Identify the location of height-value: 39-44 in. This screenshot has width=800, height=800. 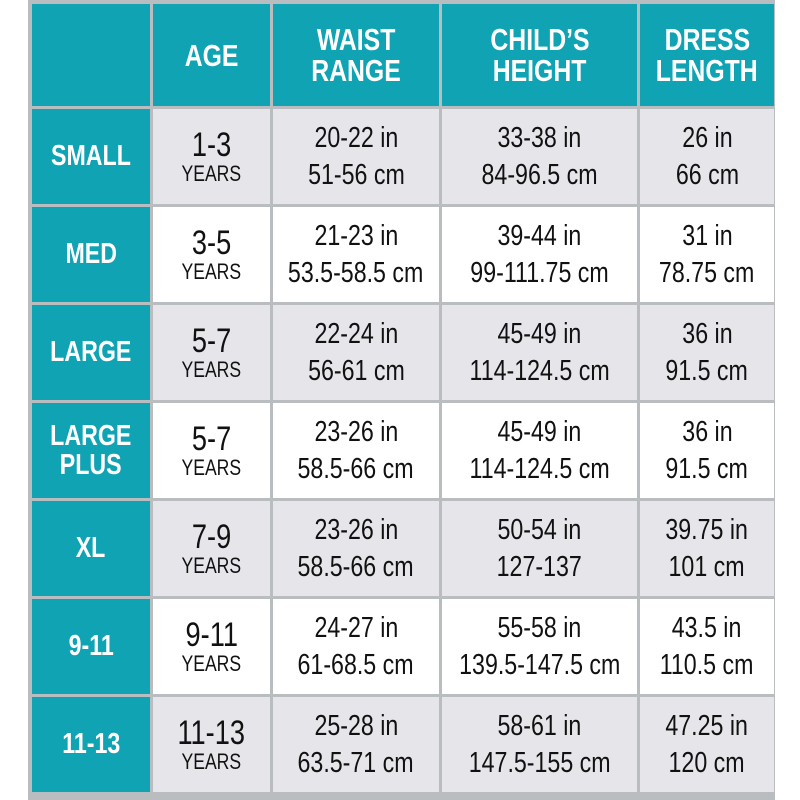
(539, 235).